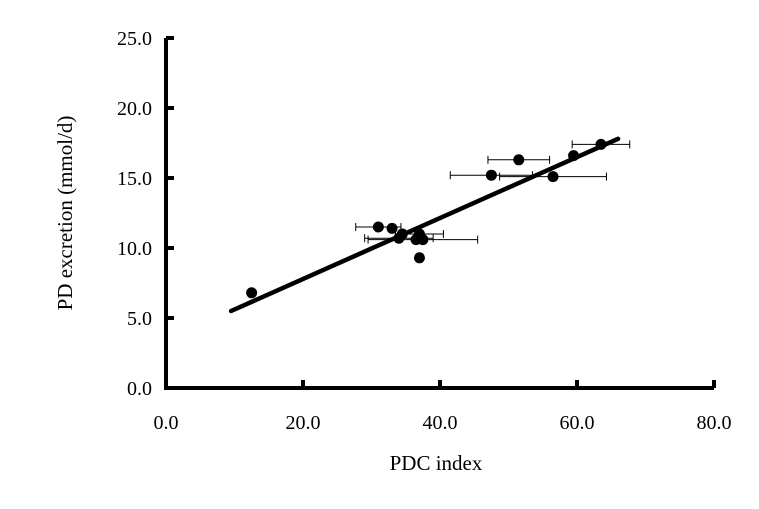 This screenshot has height=509, width=759. What do you see at coordinates (577, 423) in the screenshot?
I see `x-tick-label: 60.0` at bounding box center [577, 423].